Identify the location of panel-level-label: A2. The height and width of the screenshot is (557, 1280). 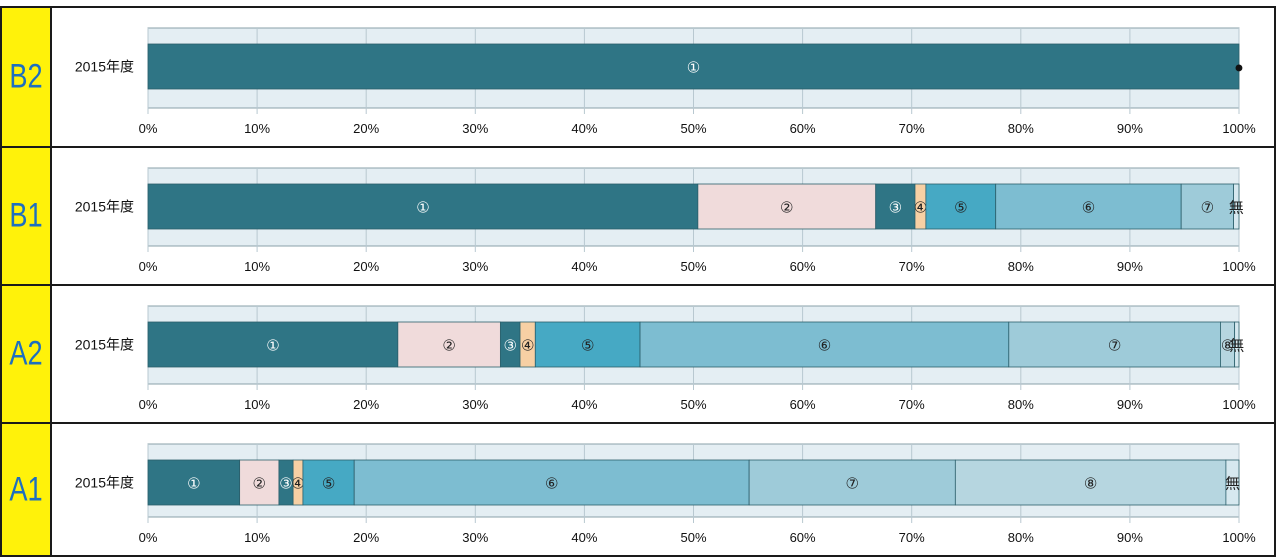
(26, 353).